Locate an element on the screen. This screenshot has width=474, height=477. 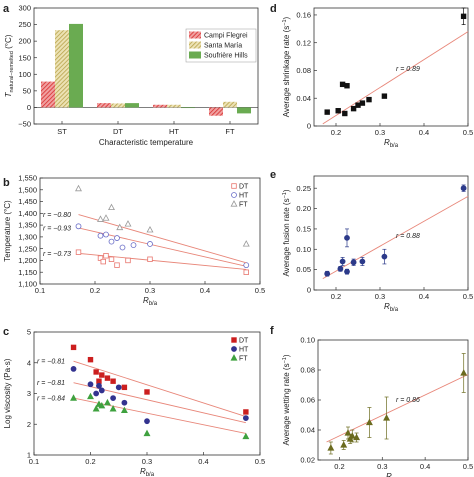
series-ft is located at coordinates (160, 416).